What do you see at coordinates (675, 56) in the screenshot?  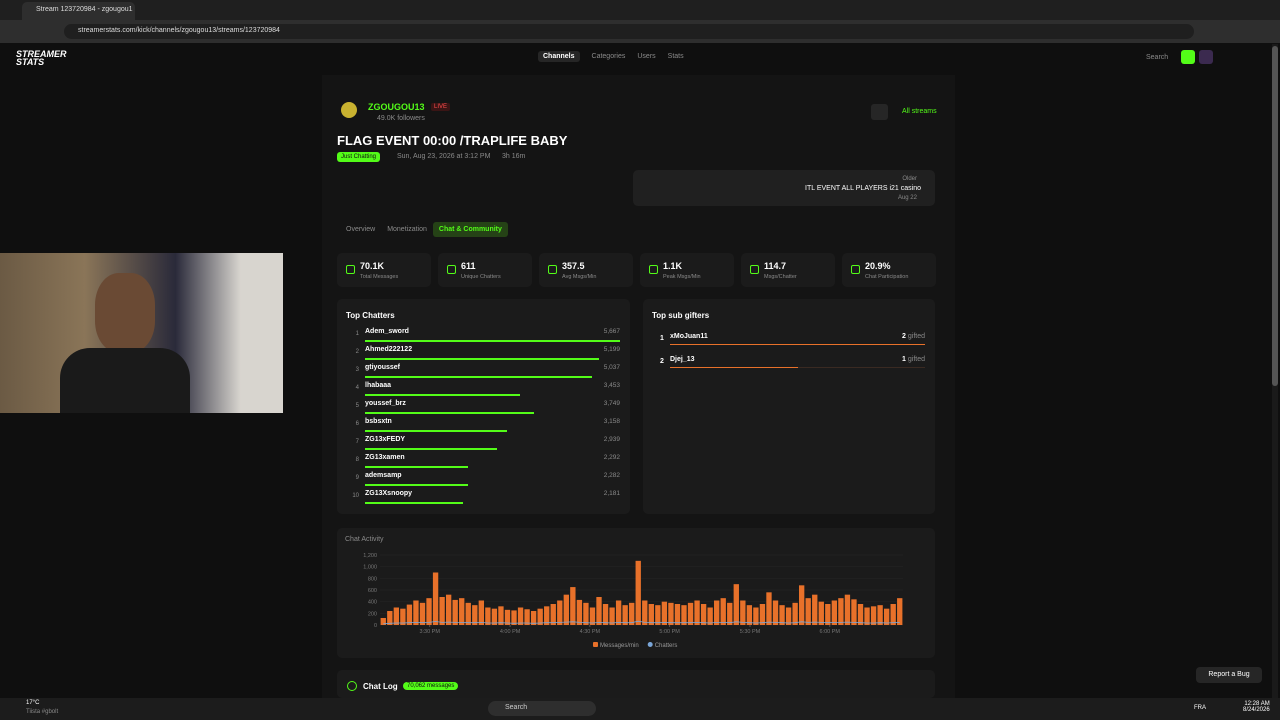 I see `nav-link: Stats` at bounding box center [675, 56].